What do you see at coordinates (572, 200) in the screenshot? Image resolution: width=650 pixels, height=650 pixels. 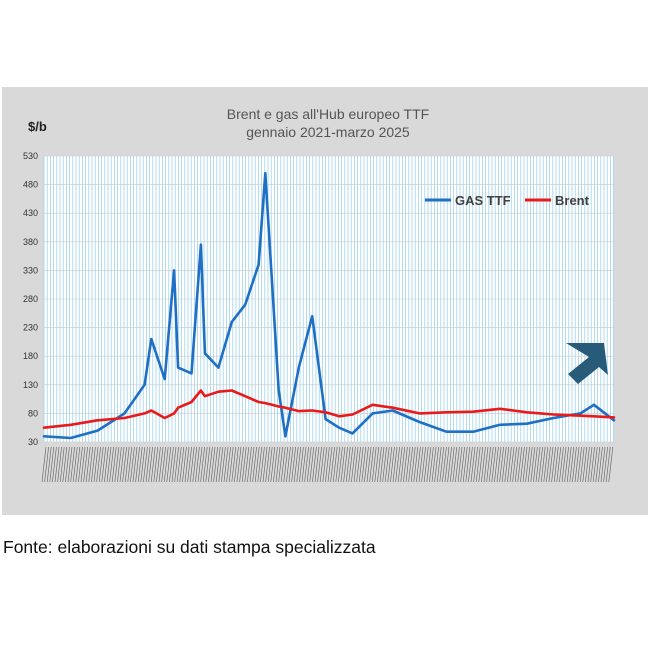 I see `legend-label-brent: Brent` at bounding box center [572, 200].